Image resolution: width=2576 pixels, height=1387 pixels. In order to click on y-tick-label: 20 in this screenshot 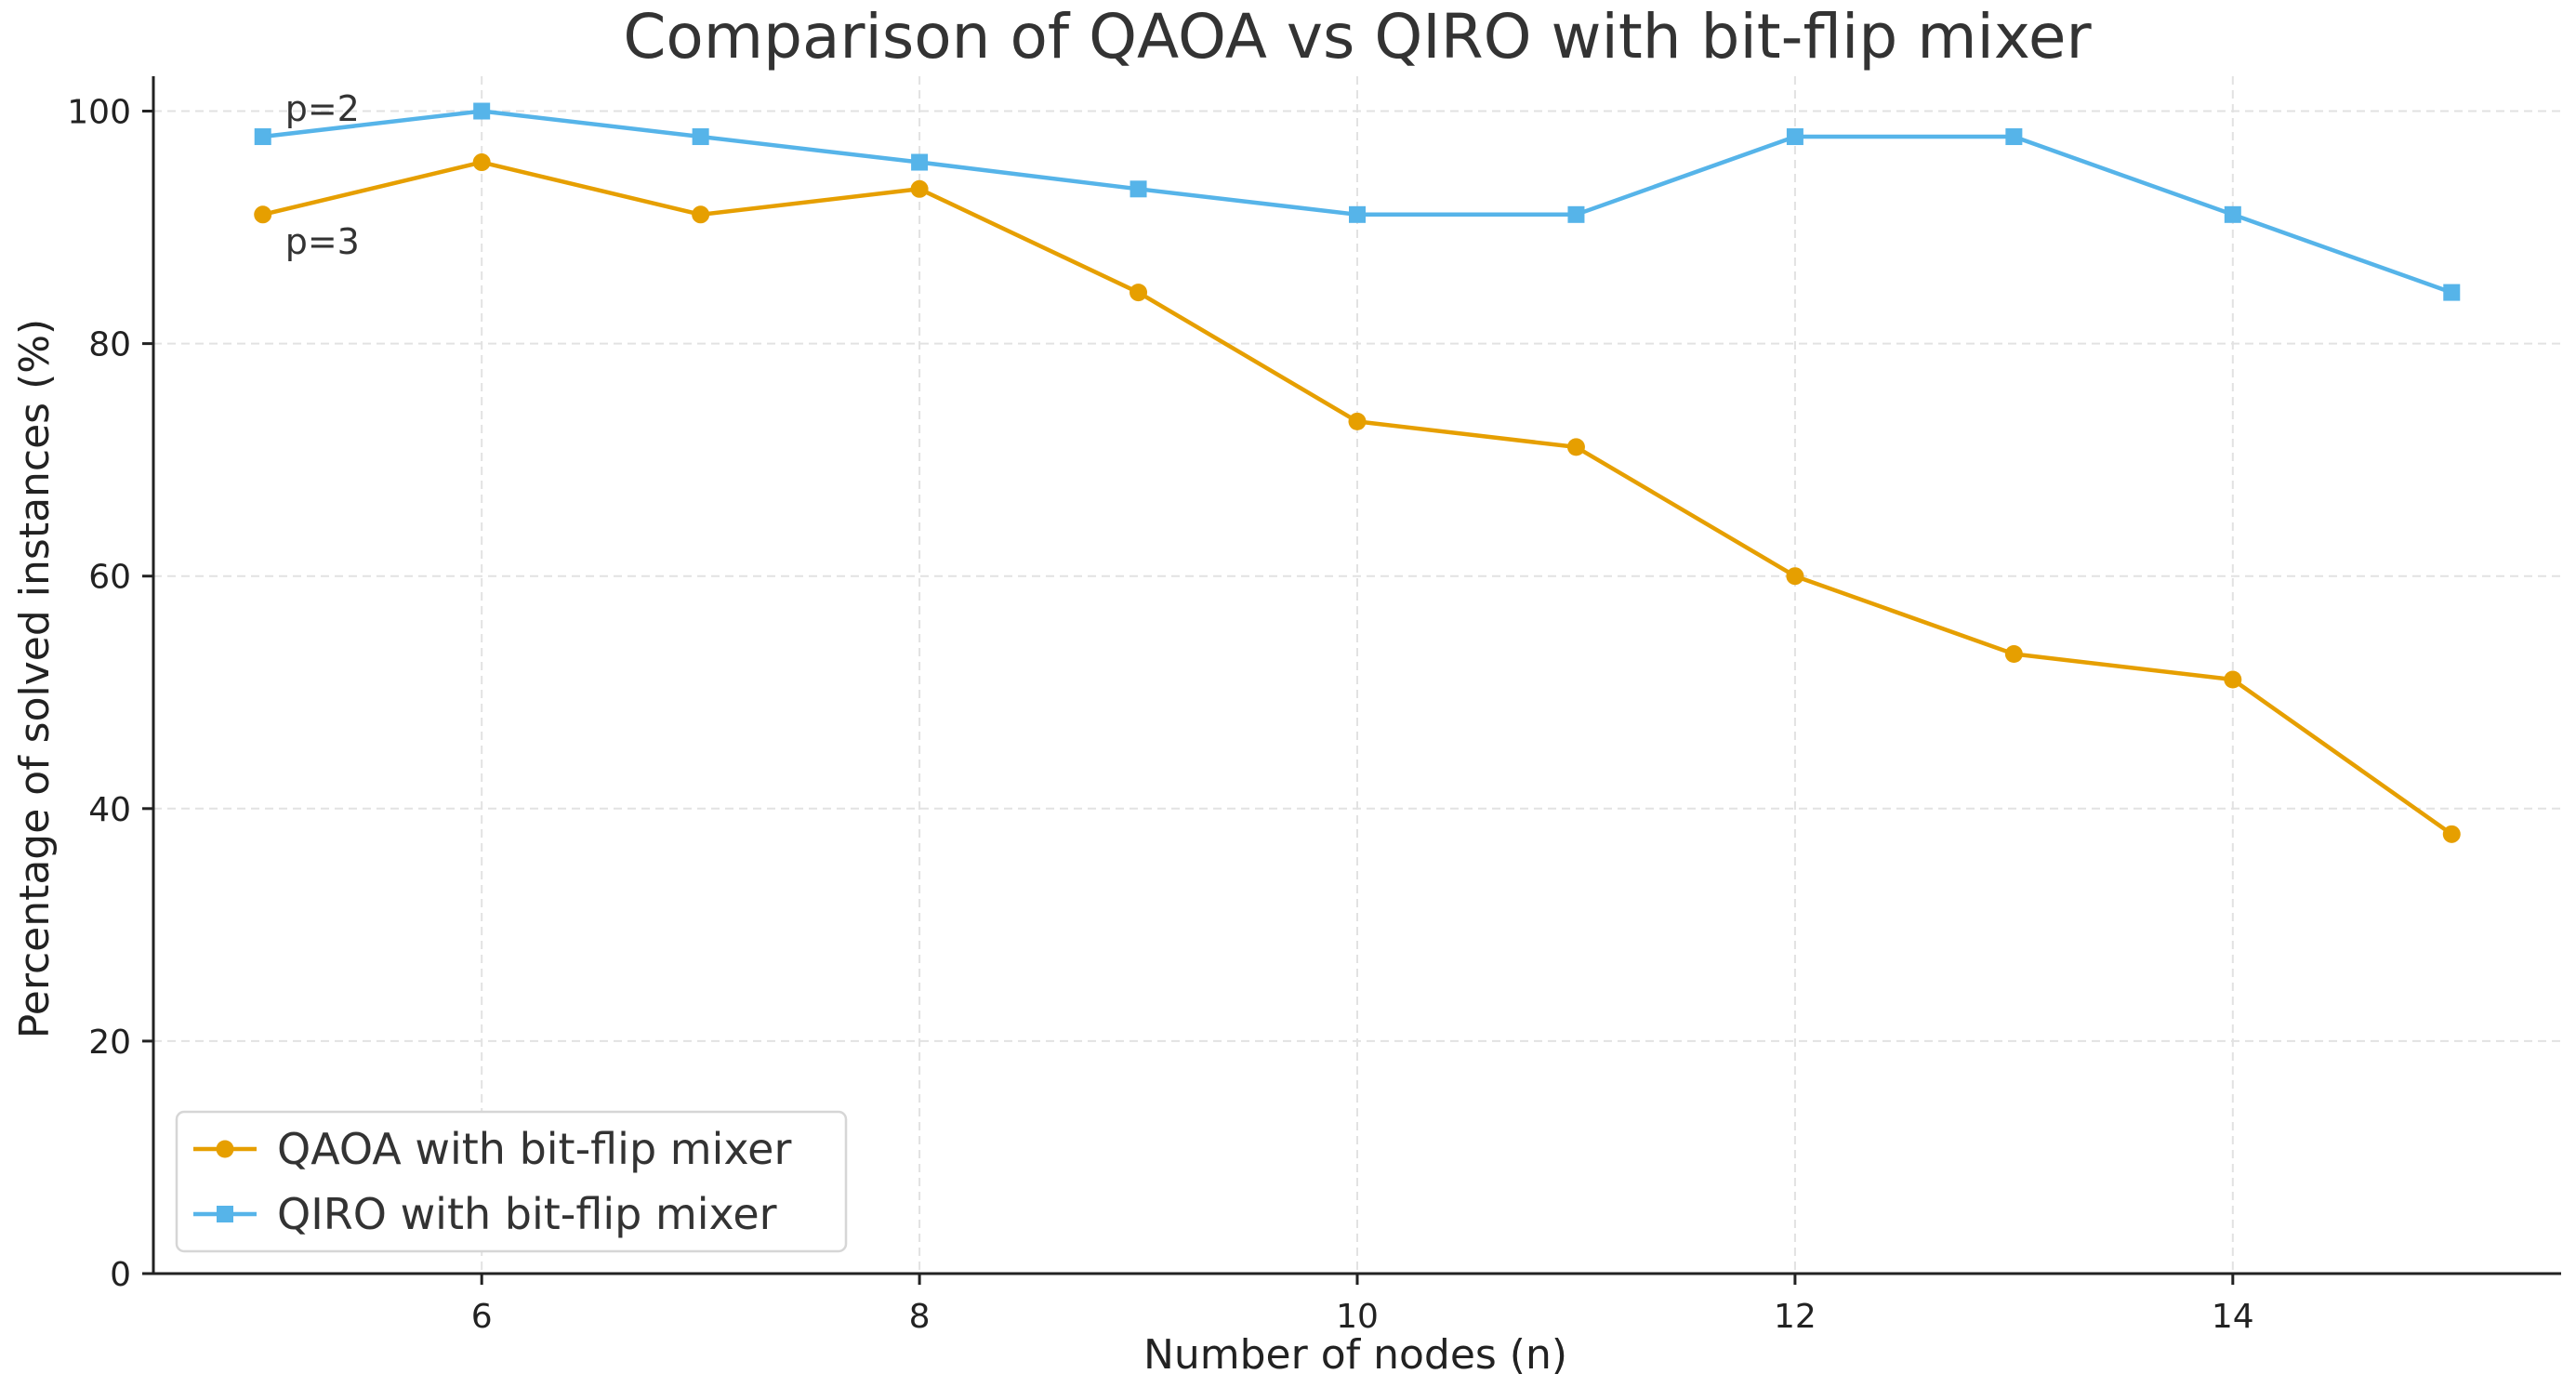, I will do `click(109, 1043)`.